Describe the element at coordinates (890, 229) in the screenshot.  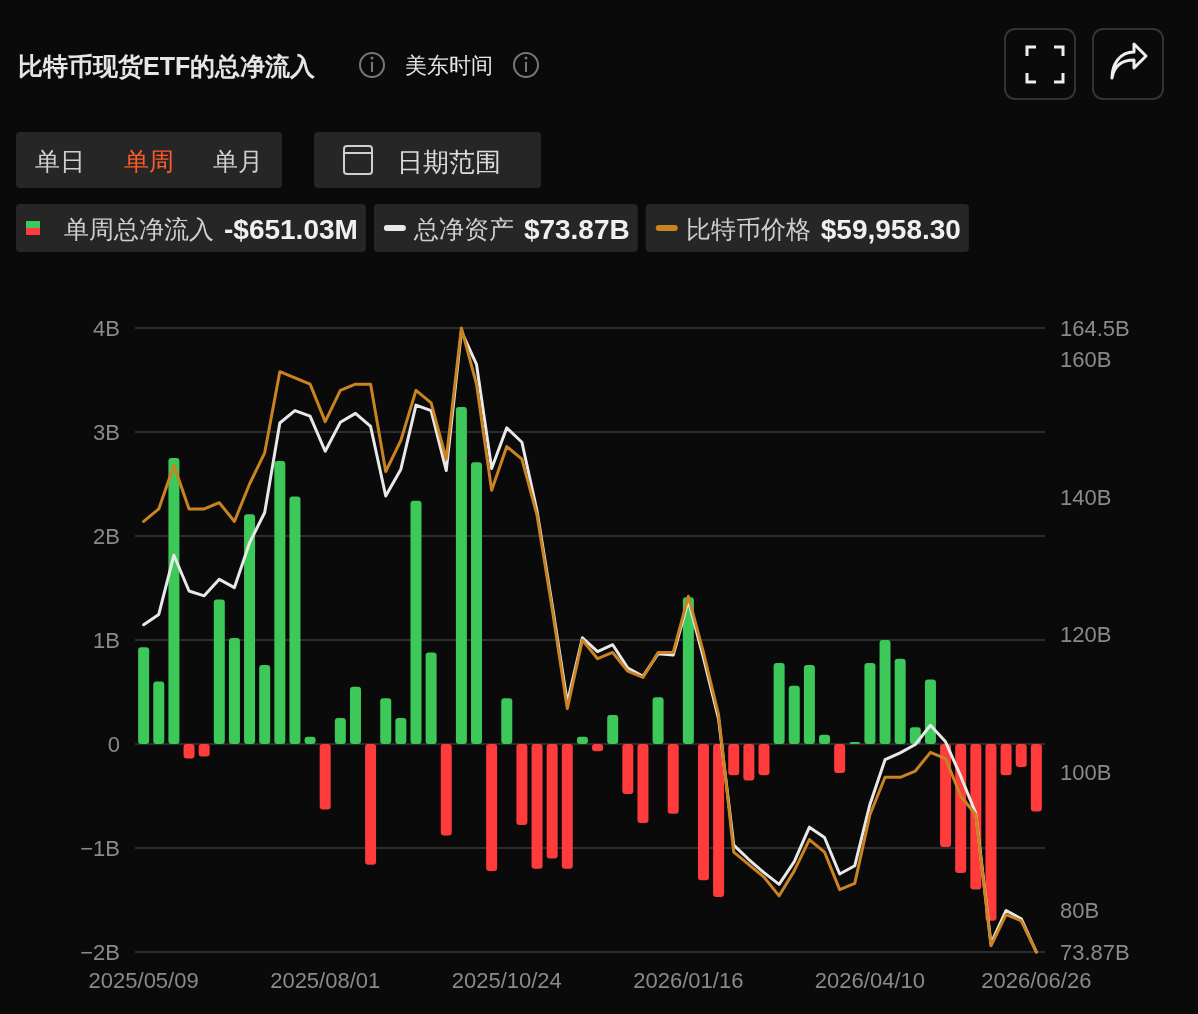
I see `text: $59,958.30` at that location.